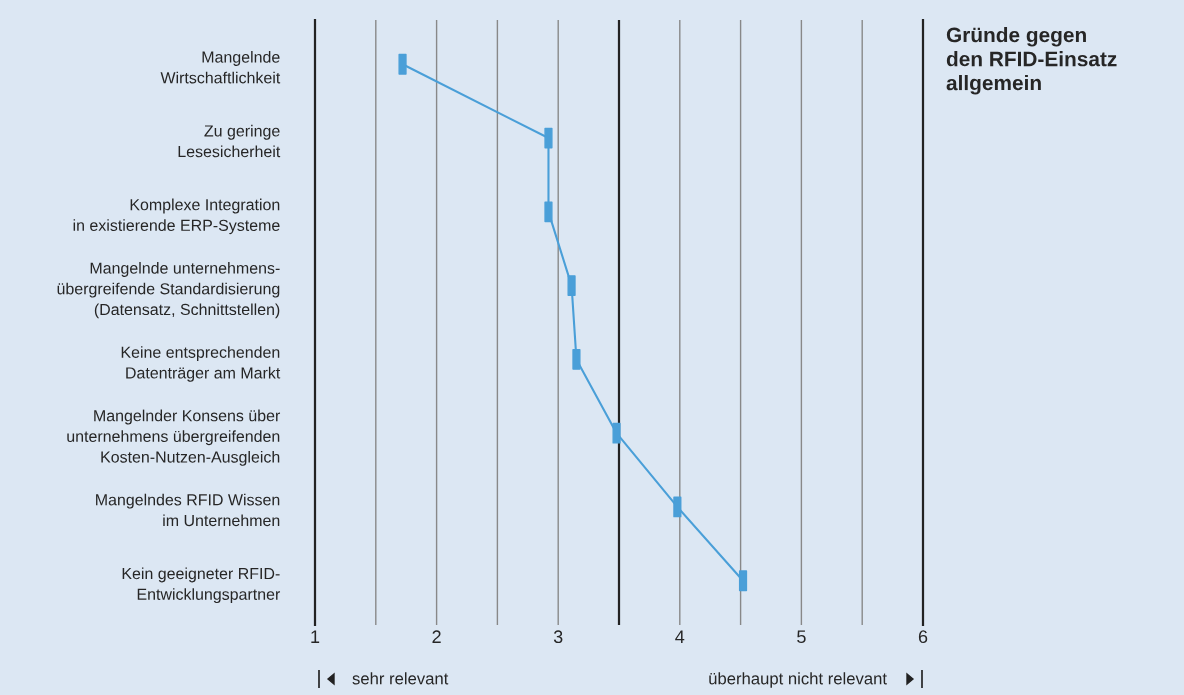 The width and height of the screenshot is (1184, 695). I want to click on x-tick-label: 1, so click(315, 636).